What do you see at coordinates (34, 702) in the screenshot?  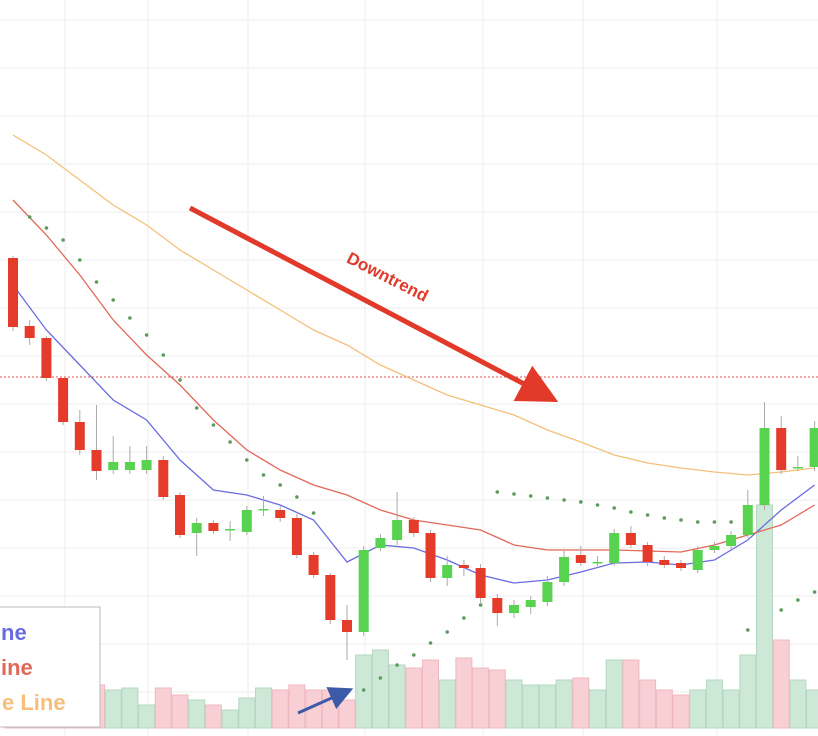 I see `legend-label: e Line` at bounding box center [34, 702].